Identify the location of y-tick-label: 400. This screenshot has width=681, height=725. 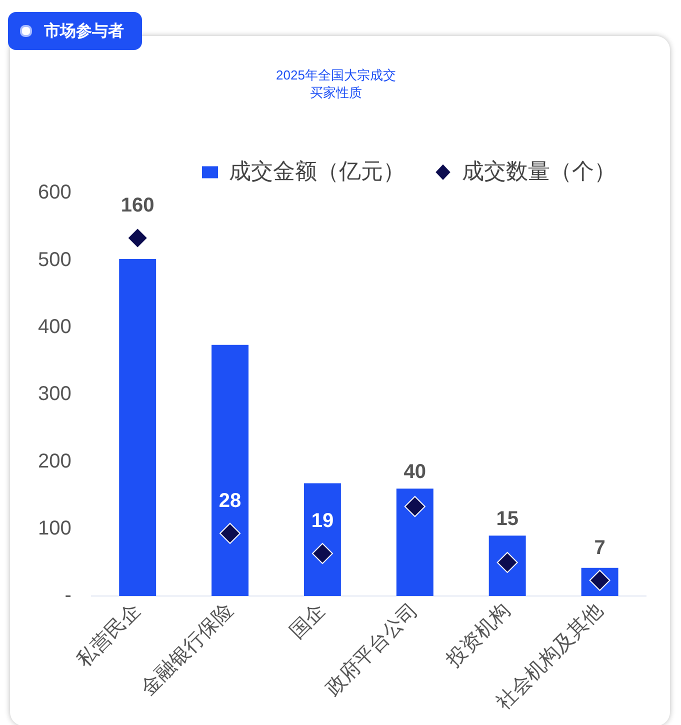
(55, 327).